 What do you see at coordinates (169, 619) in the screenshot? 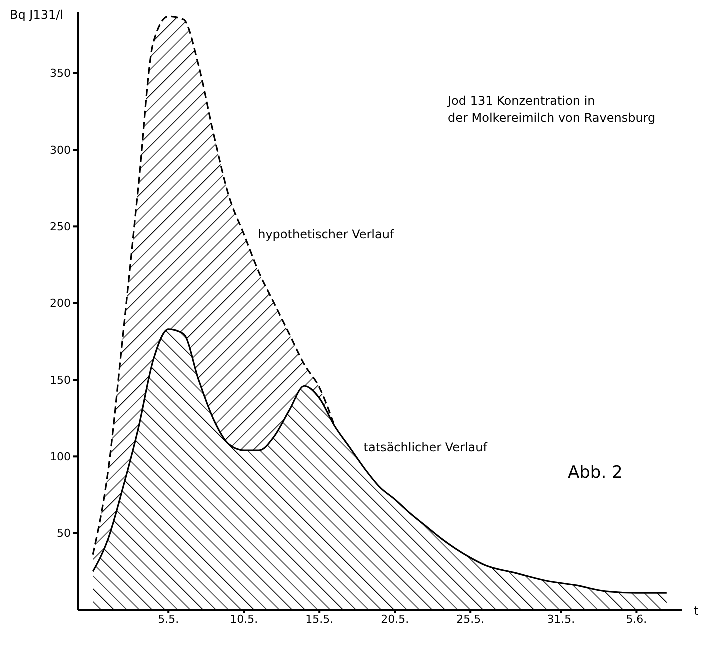
I see `x-tick-label: 5.5.` at bounding box center [169, 619].